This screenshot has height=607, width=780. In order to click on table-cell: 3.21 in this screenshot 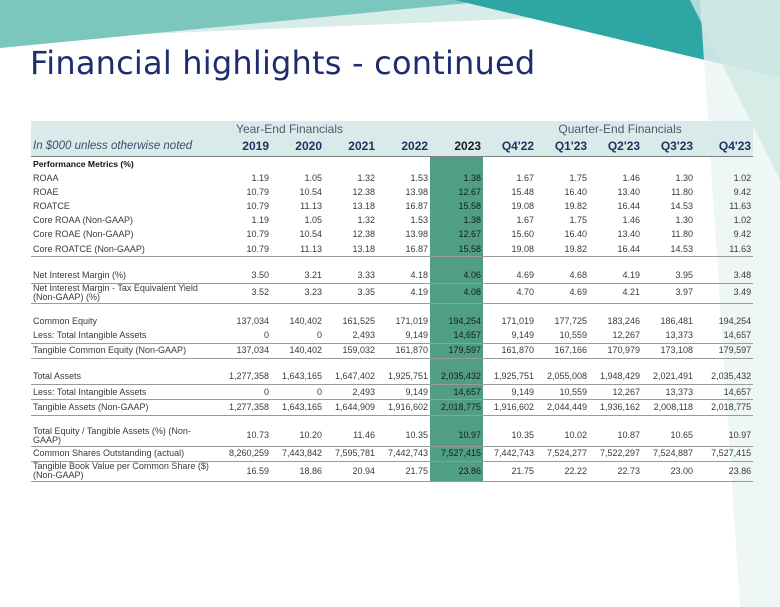, I will do `click(297, 276)`.